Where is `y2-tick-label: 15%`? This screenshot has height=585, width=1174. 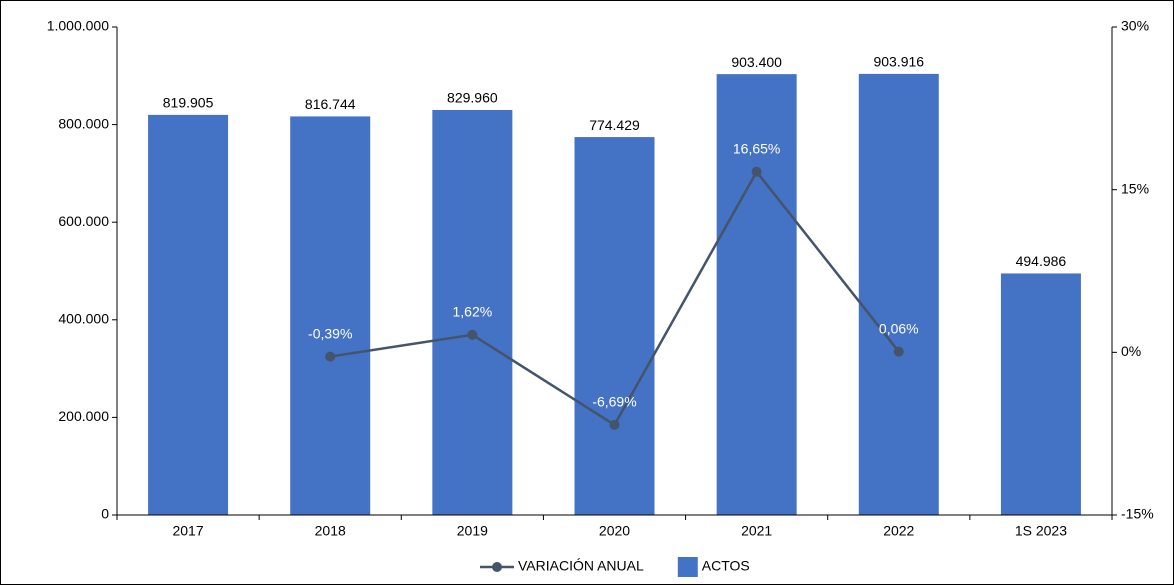 y2-tick-label: 15% is located at coordinates (1135, 188).